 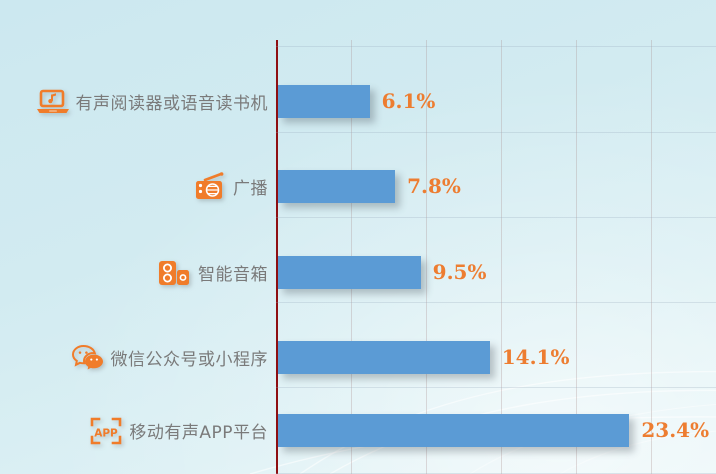 What do you see at coordinates (189, 360) in the screenshot?
I see `category-label-text: 微信公众号或小程序` at bounding box center [189, 360].